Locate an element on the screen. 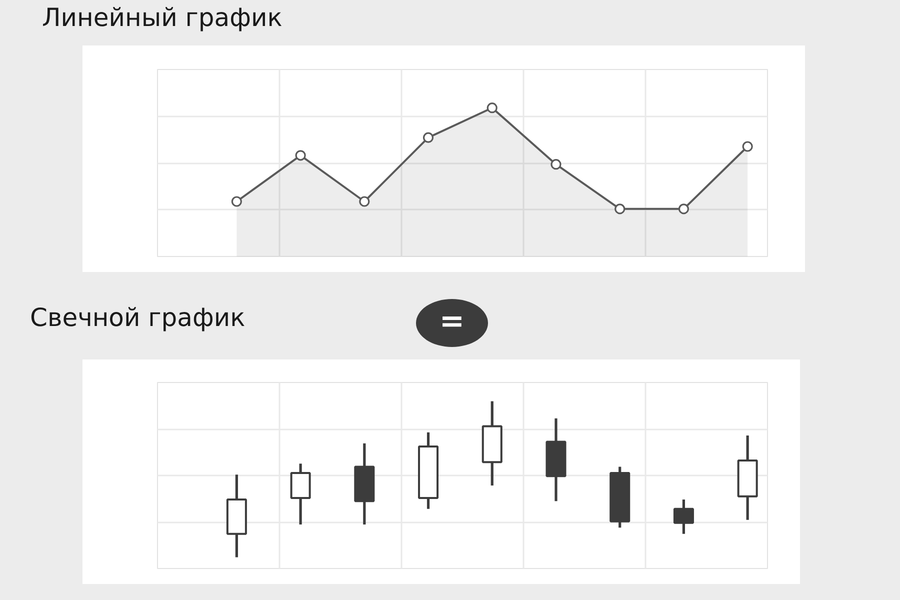  candlestick is located at coordinates (683, 517).